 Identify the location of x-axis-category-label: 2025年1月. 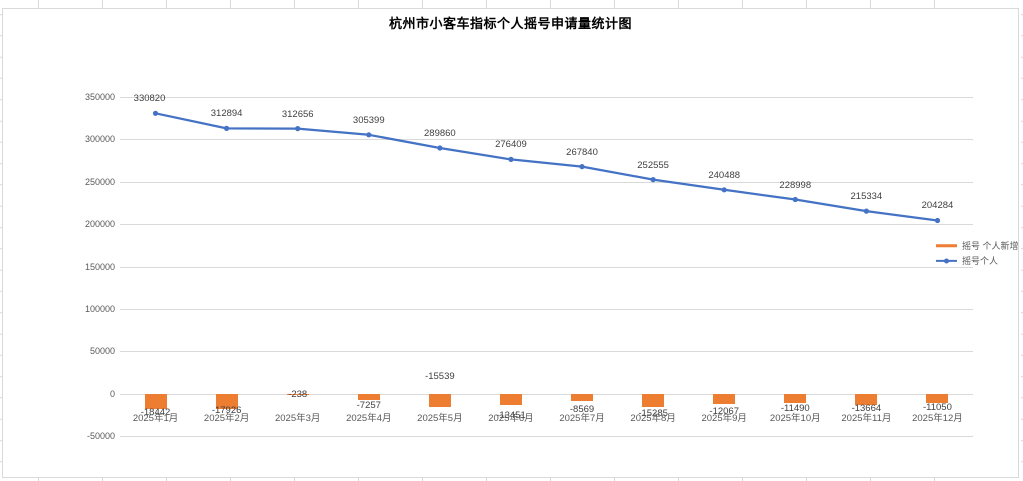
(155, 418).